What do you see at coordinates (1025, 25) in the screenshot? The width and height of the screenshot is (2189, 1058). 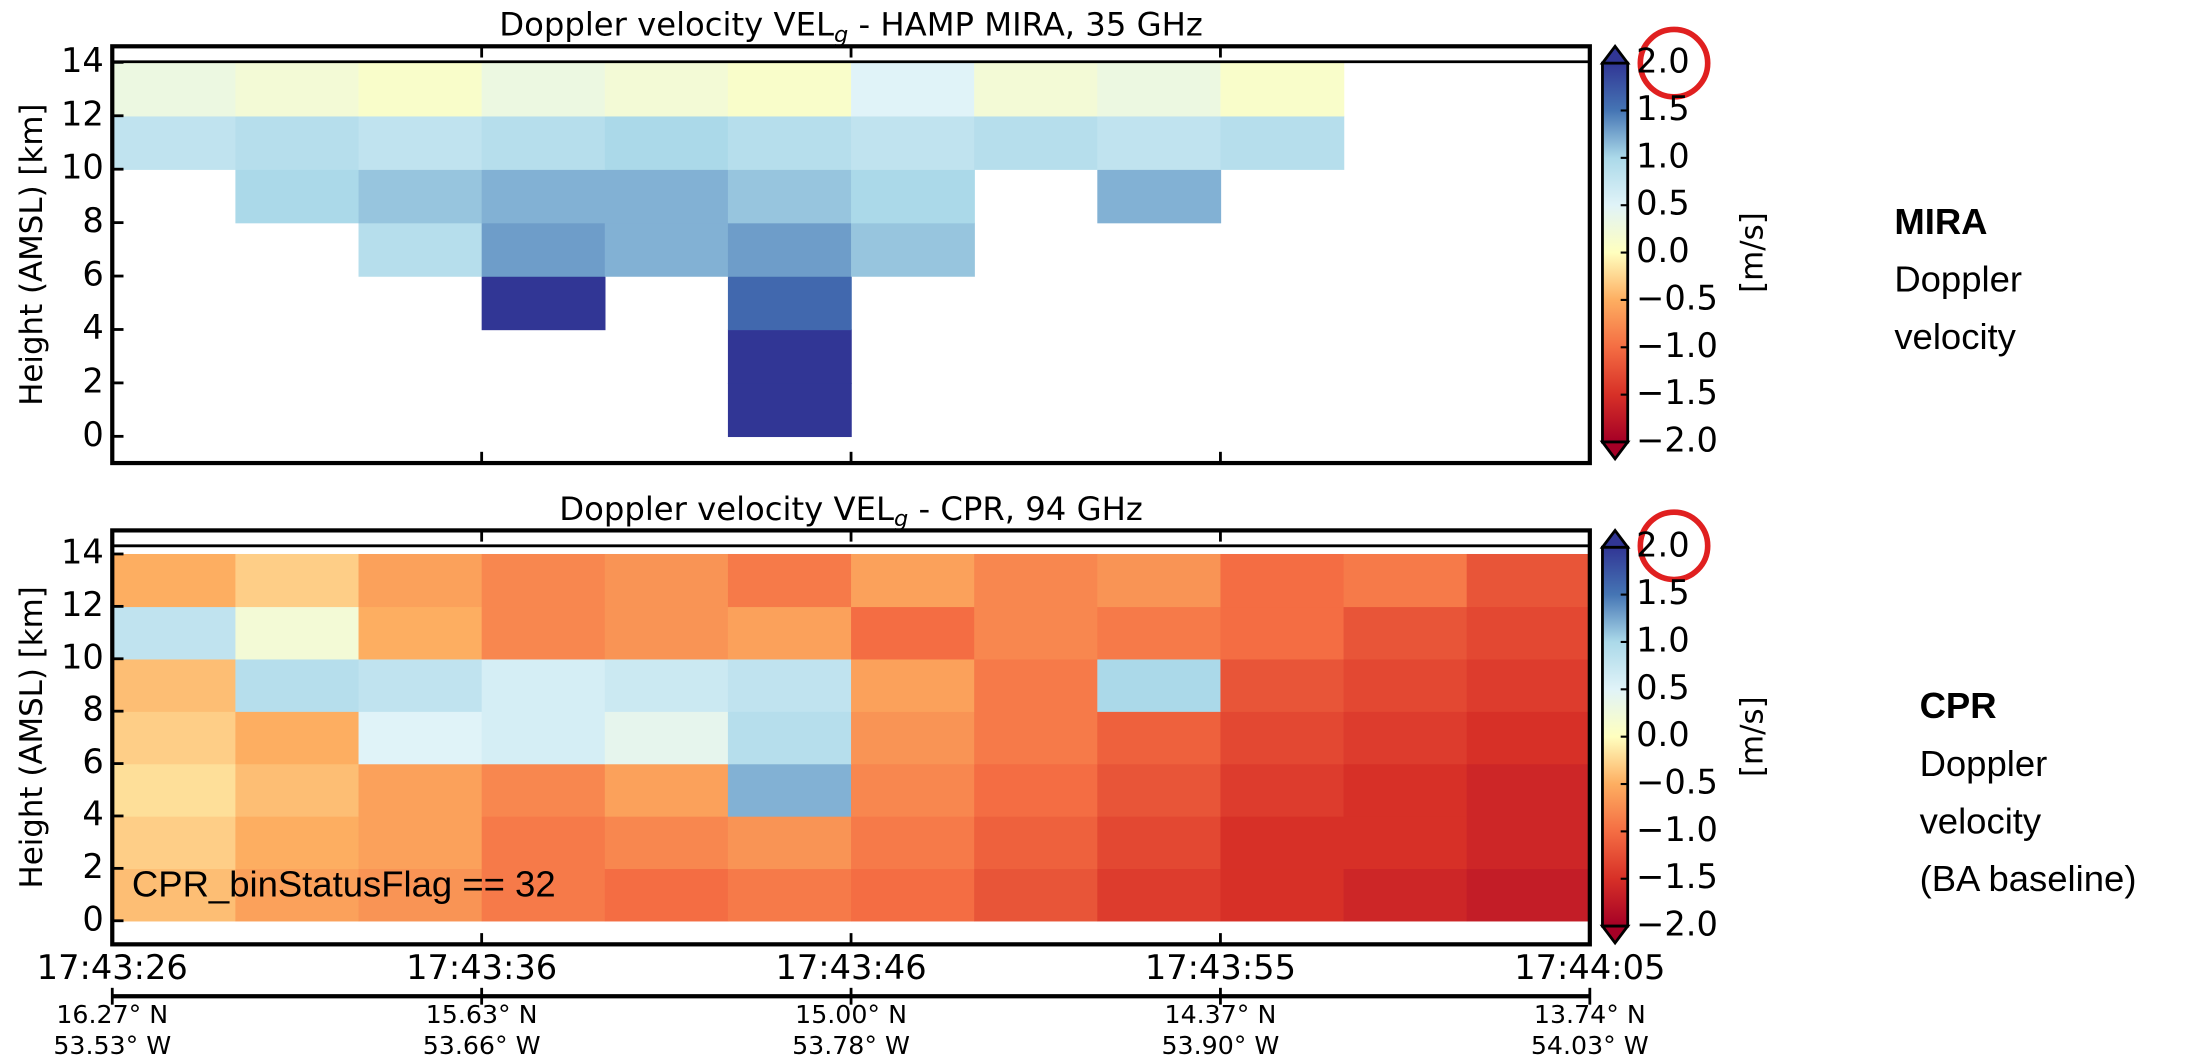 I see `title-rest: - HAMP MIRA, 35 GHz` at bounding box center [1025, 25].